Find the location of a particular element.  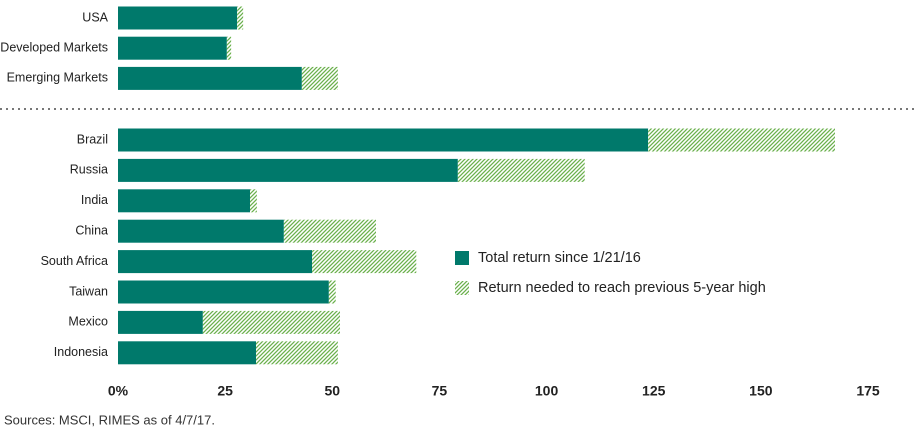

category-label: Russia is located at coordinates (89, 170).